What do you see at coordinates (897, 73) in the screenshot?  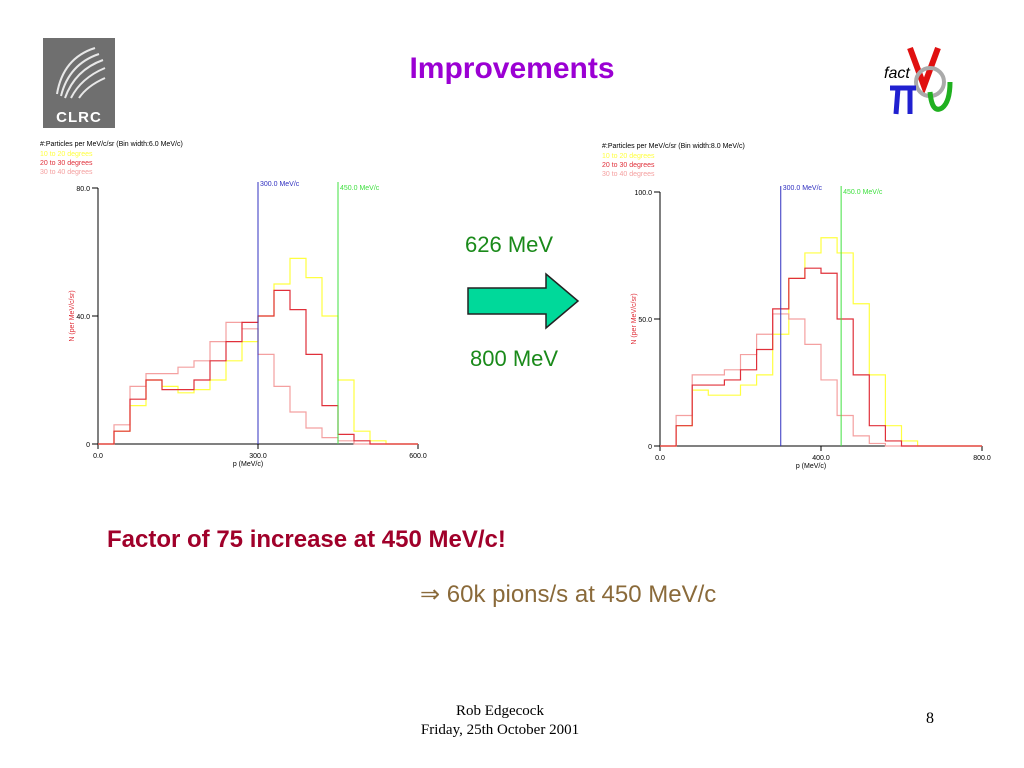 I see `nufact-logo-text: fact` at bounding box center [897, 73].